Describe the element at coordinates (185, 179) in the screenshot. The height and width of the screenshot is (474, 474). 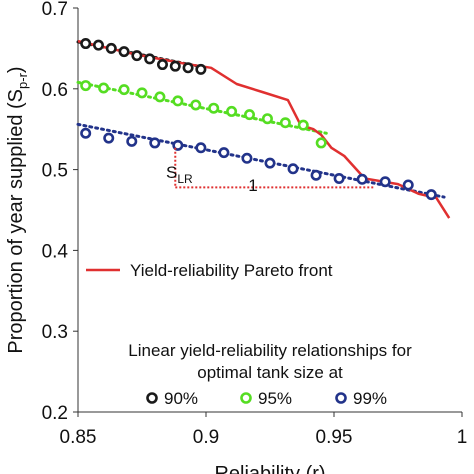
I see `slope-label-subscript: LR` at that location.